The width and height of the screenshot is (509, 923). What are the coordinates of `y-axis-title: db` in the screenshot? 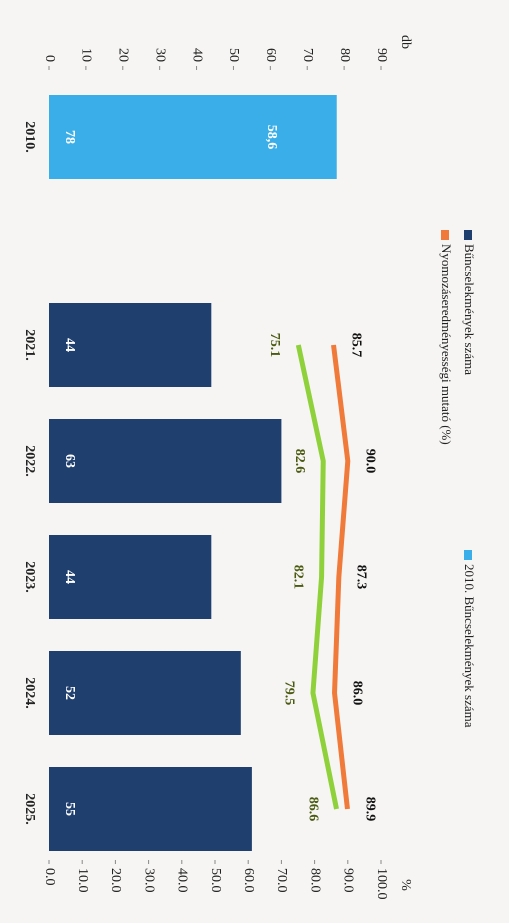 It's located at (405, 42).